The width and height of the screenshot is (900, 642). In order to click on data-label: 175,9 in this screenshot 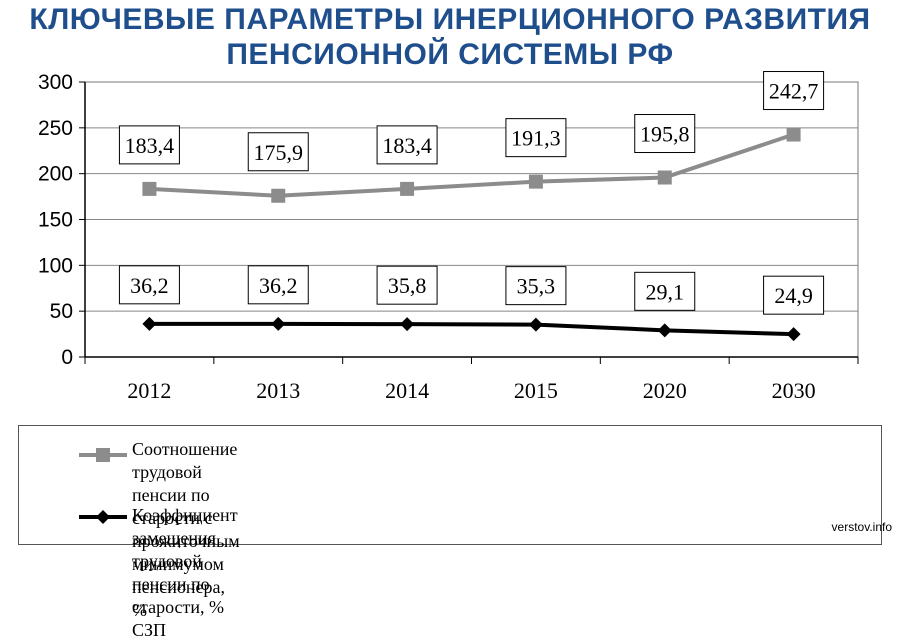, I will do `click(279, 152)`.